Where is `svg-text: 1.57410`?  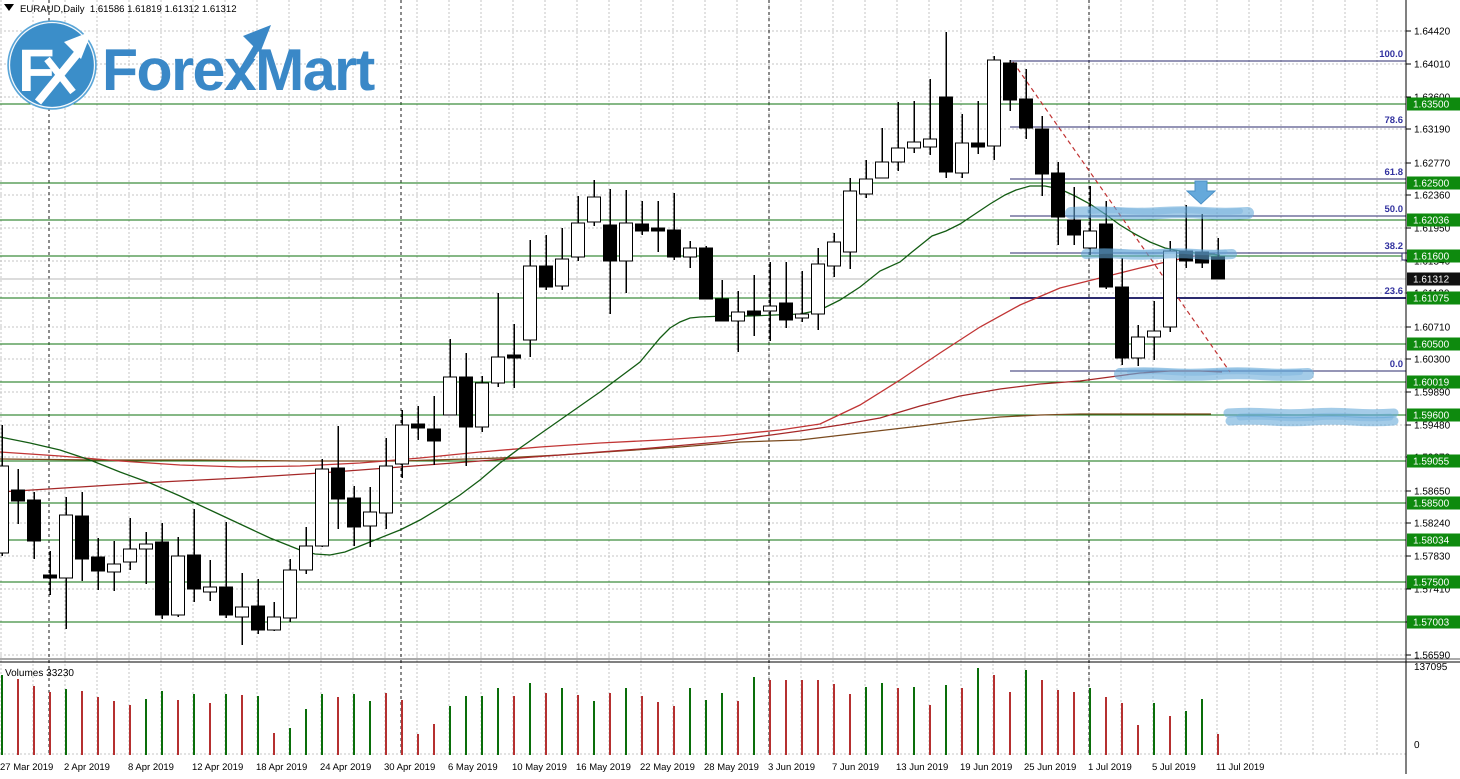 svg-text: 1.57410 is located at coordinates (1432, 590).